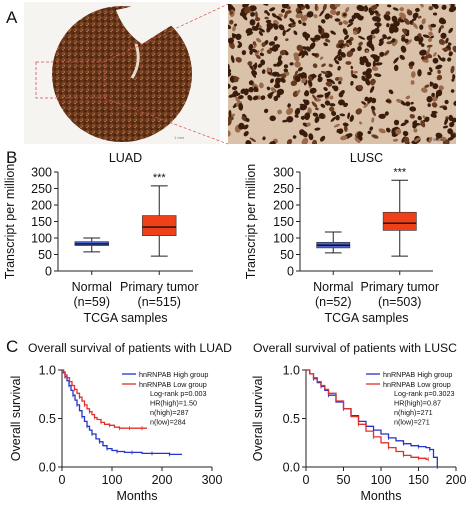  Describe the element at coordinates (168, 422) in the screenshot. I see `stat-label: n(low)=284` at that location.